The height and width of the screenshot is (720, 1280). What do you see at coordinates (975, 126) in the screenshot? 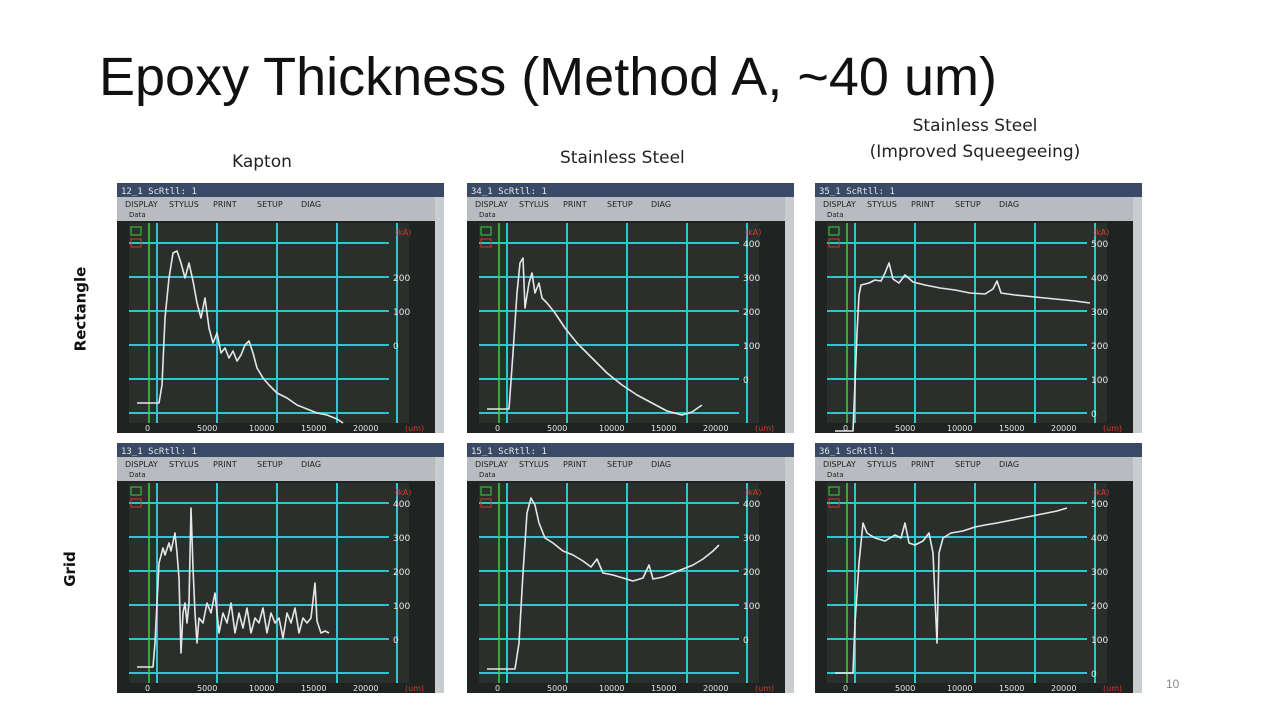
I see `column-label-line1: Stainless Steel` at bounding box center [975, 126].